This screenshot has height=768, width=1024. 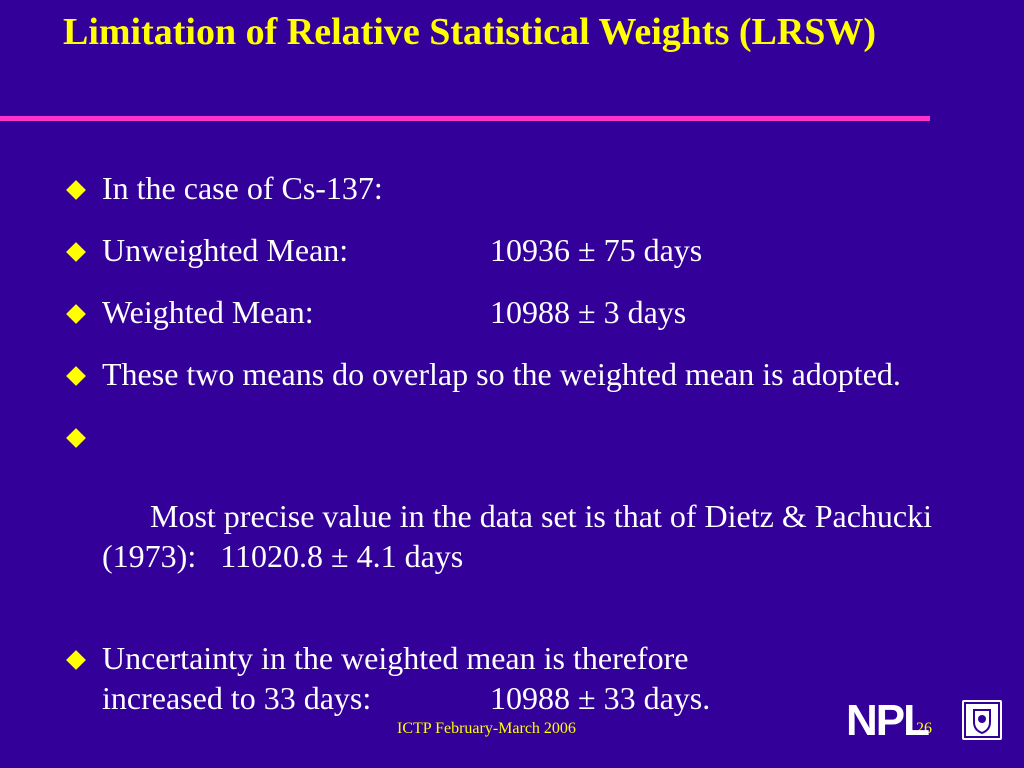 I want to click on footer-text: ICTP February-March 2006, so click(x=486, y=728).